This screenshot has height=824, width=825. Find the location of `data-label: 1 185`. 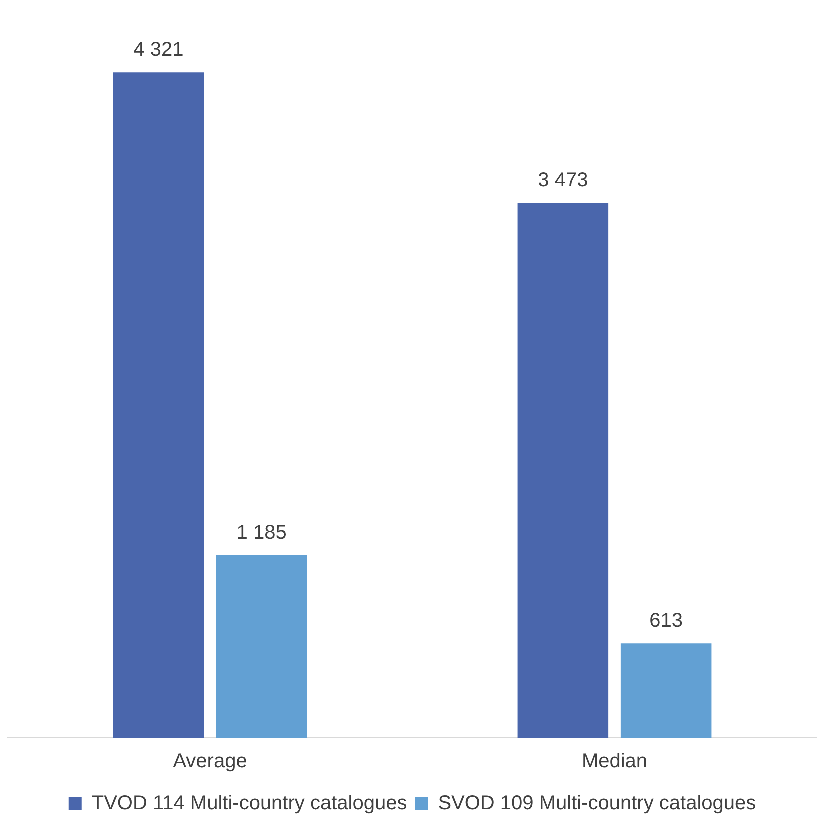

data-label: 1 185 is located at coordinates (261, 533).